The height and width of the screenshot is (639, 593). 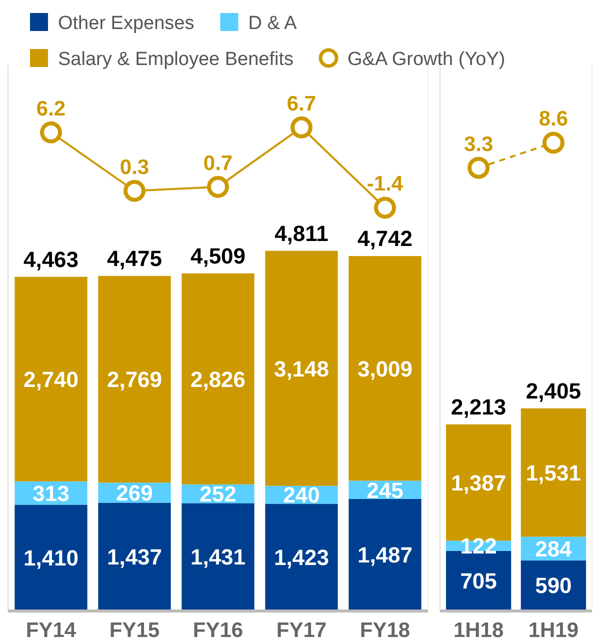 I want to click on data-label: 240, so click(x=301, y=495).